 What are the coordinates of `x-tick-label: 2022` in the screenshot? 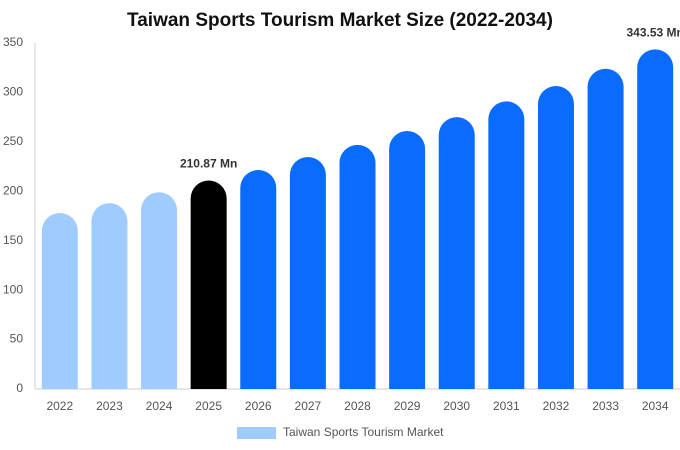 It's located at (59, 406).